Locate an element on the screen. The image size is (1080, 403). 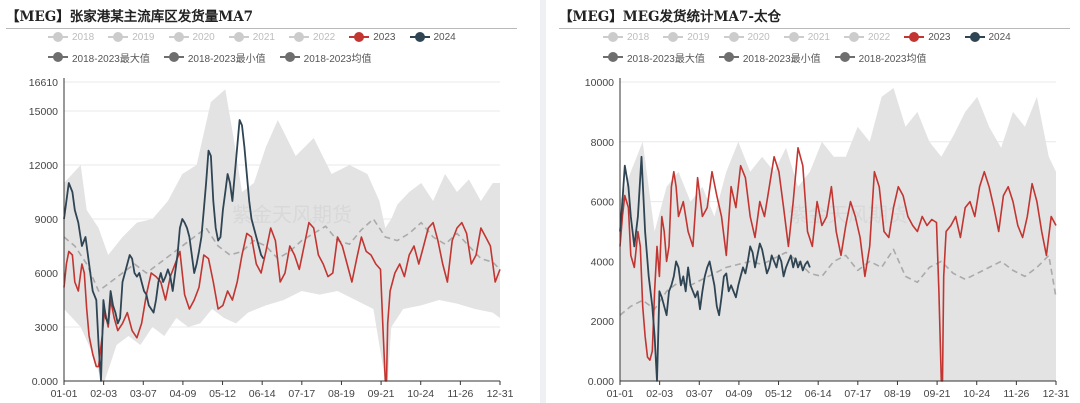
x-tick-label: 07-17 is located at coordinates (301, 394).